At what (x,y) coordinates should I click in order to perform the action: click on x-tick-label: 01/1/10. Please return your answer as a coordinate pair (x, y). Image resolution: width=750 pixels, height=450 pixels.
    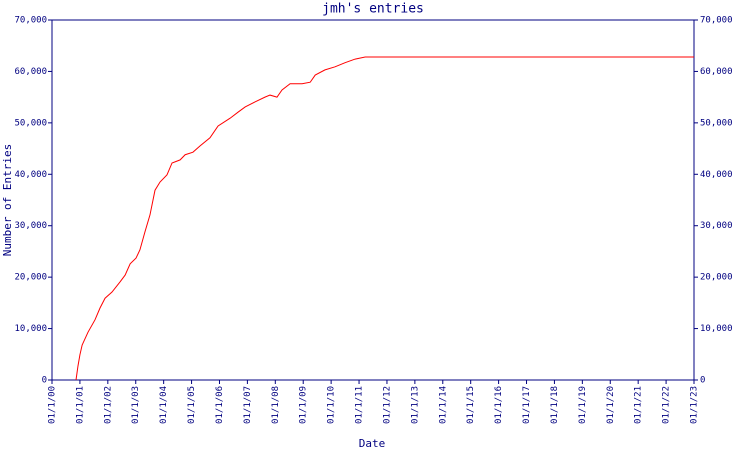
    Looking at the image, I should click on (332, 405).